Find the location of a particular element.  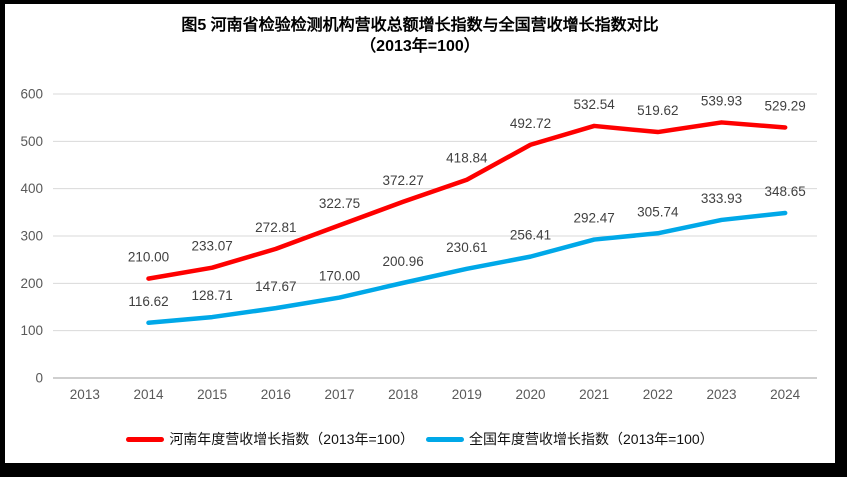

data-label: 210.00 is located at coordinates (148, 257).